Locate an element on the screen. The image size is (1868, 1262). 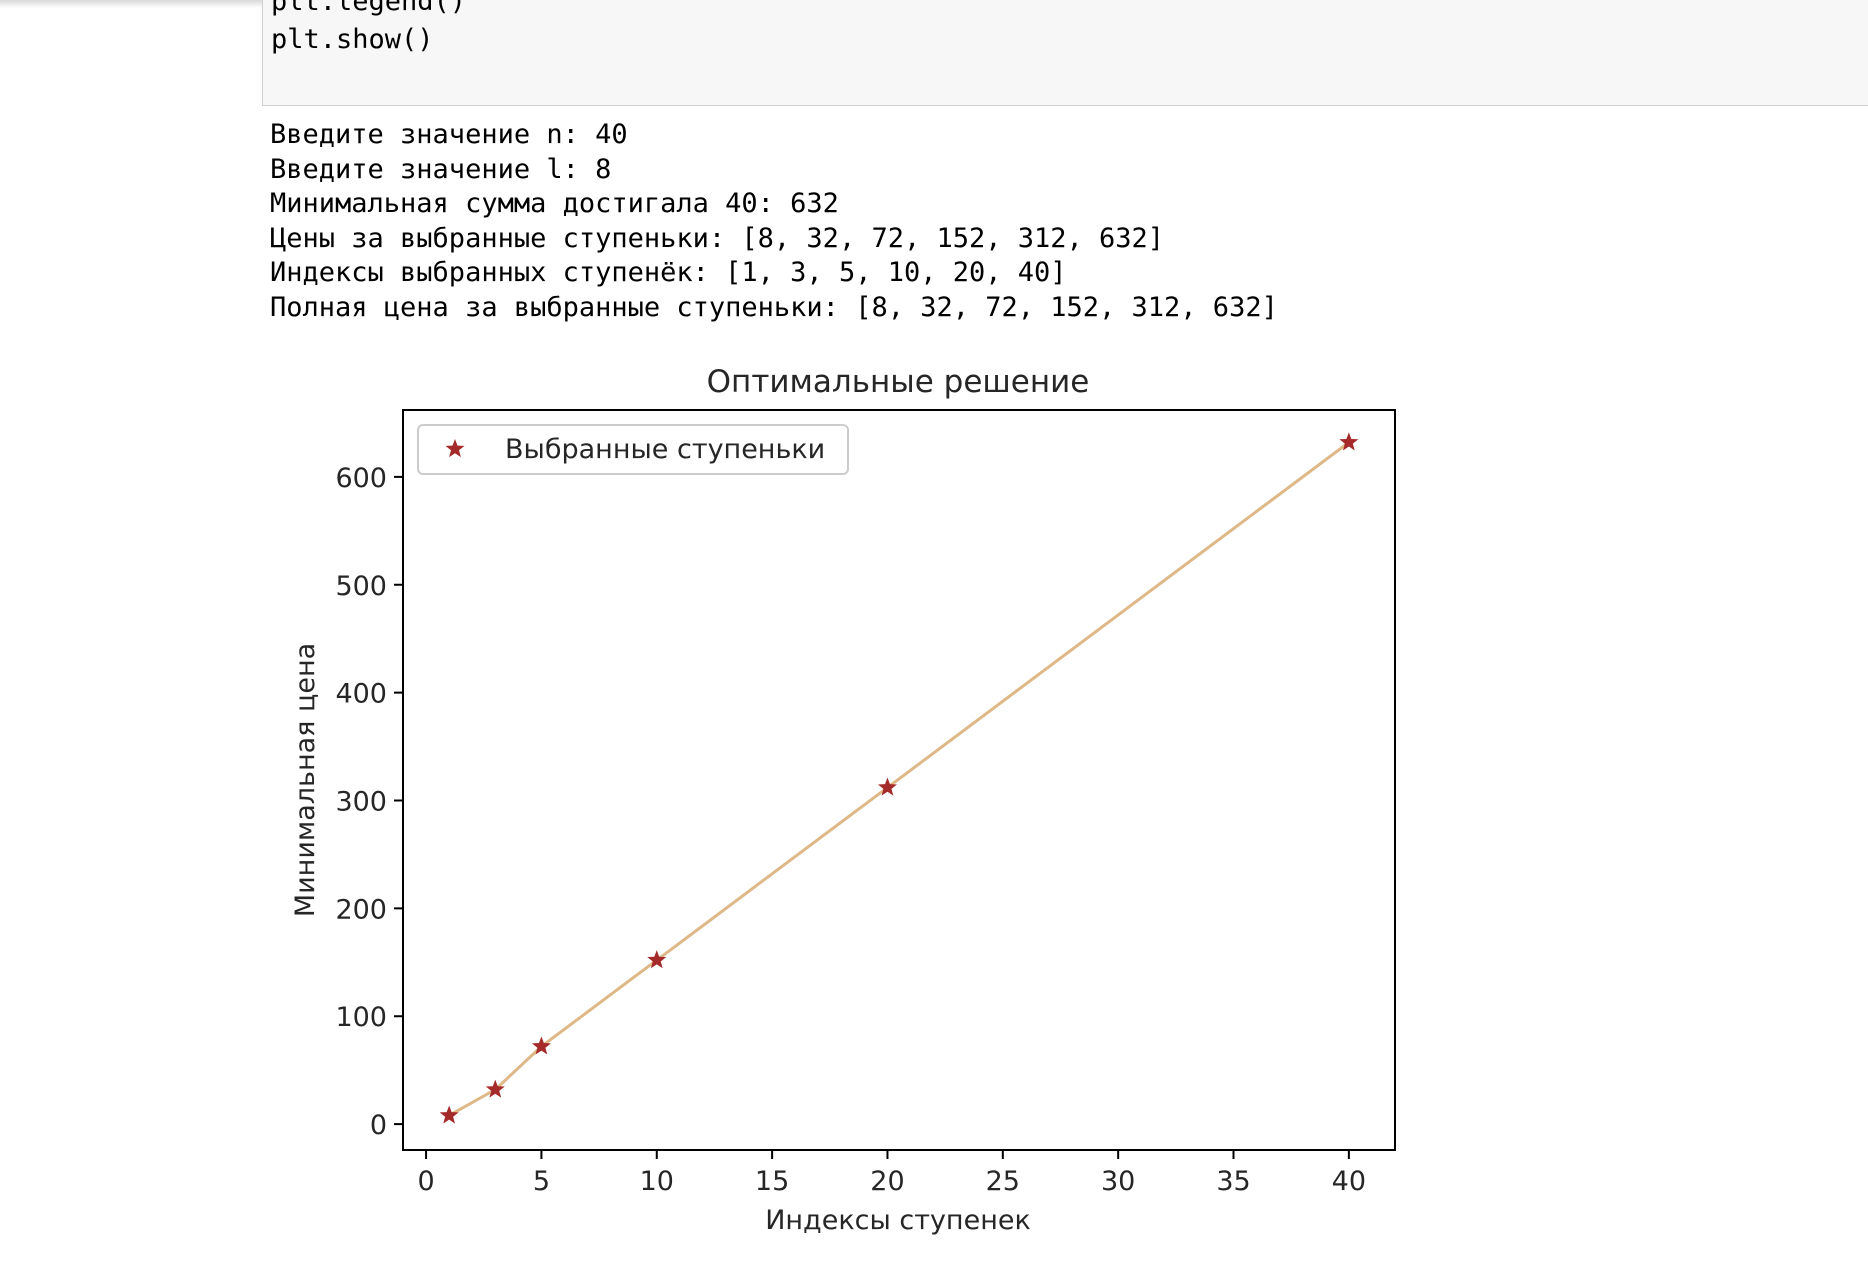
code-line: plt.legend() is located at coordinates (369, 8).